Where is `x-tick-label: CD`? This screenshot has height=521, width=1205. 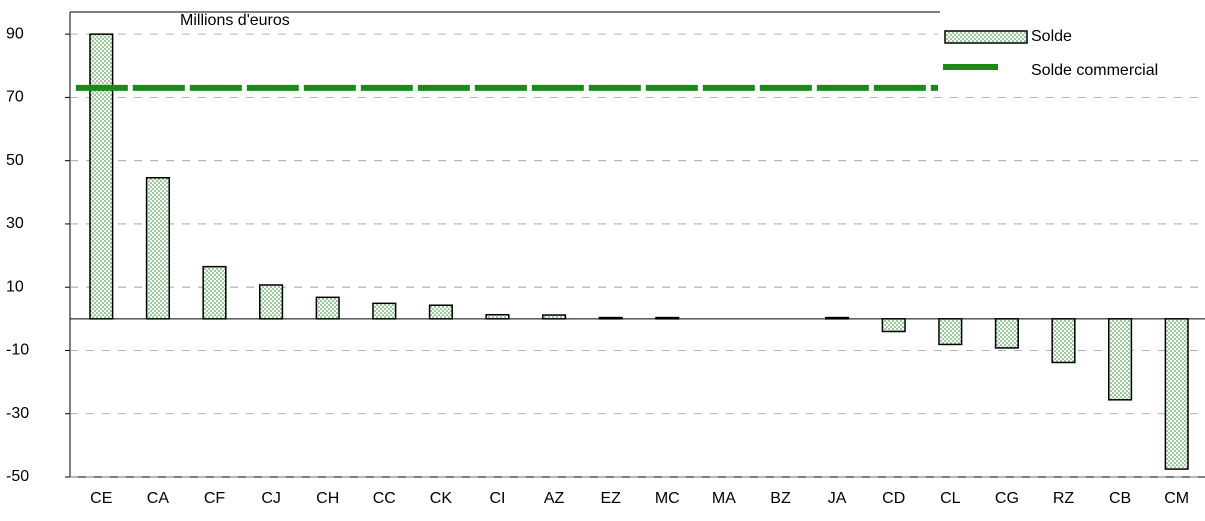
x-tick-label: CD is located at coordinates (893, 498).